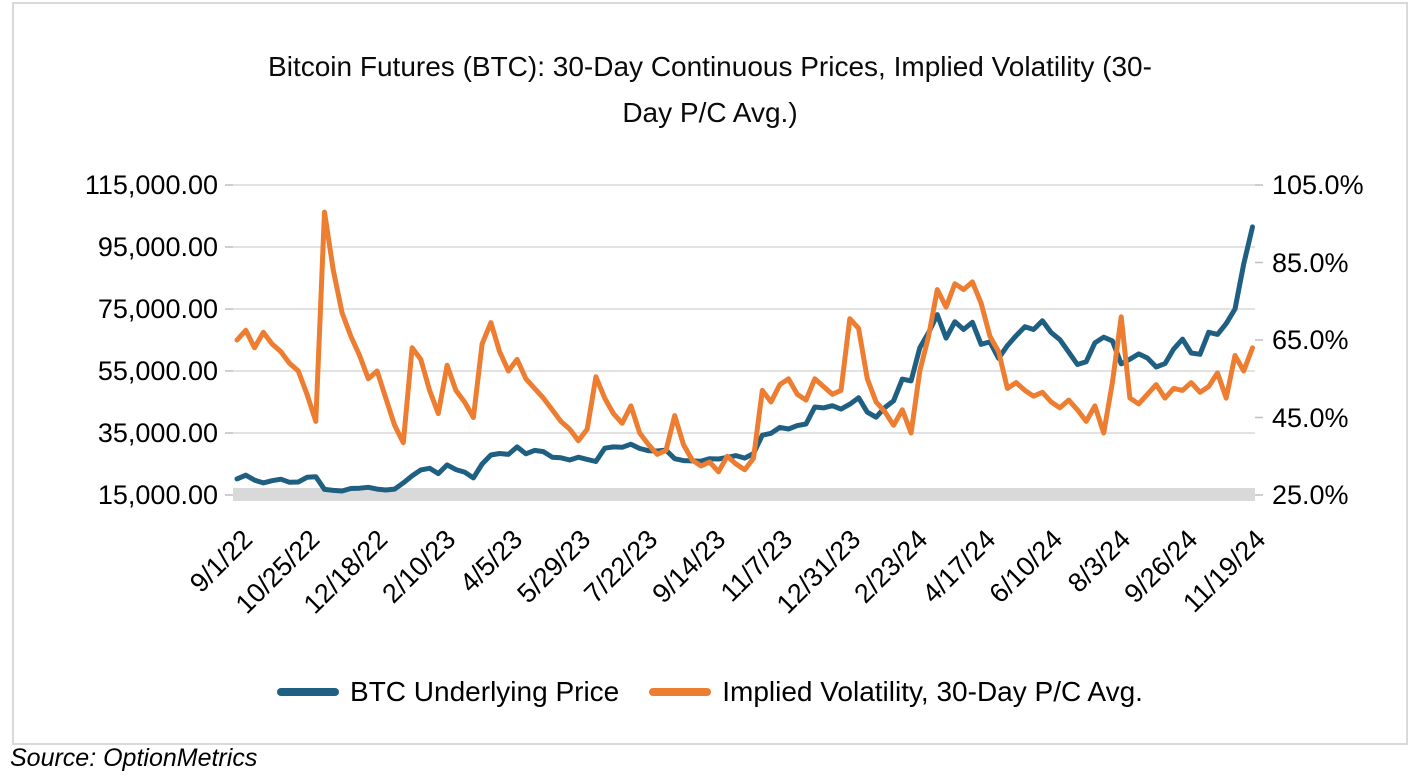  Describe the element at coordinates (308, 692) in the screenshot. I see `price-line-swatch-icon` at that location.